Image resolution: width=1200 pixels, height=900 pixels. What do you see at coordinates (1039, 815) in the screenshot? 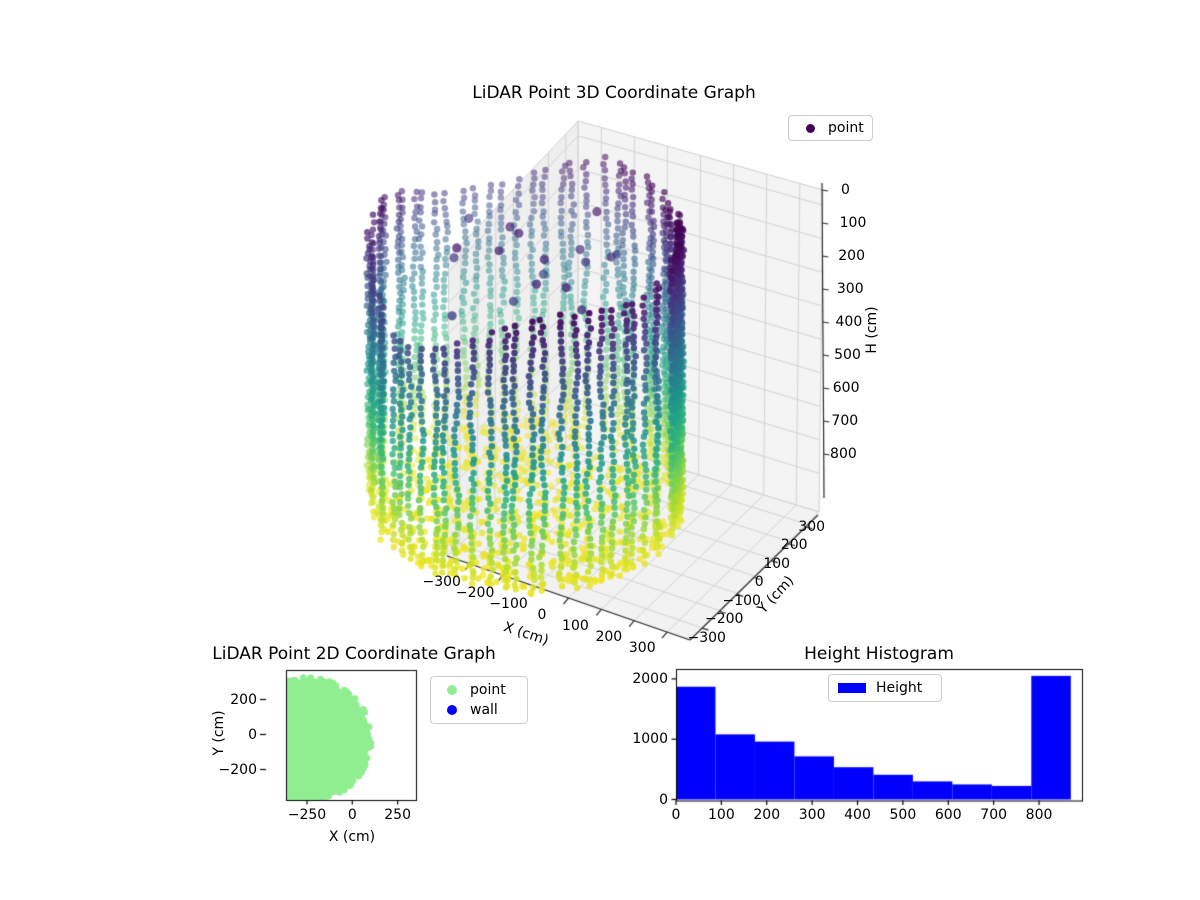
I see `histogram-x-tick-label: 800` at bounding box center [1039, 815].